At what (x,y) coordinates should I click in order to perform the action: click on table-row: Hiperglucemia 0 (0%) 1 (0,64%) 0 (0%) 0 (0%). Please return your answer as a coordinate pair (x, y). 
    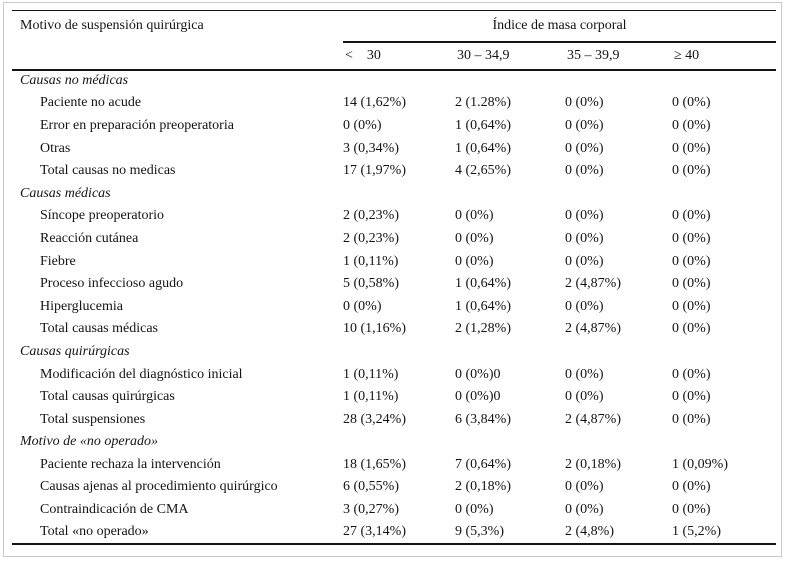
    Looking at the image, I should click on (394, 306).